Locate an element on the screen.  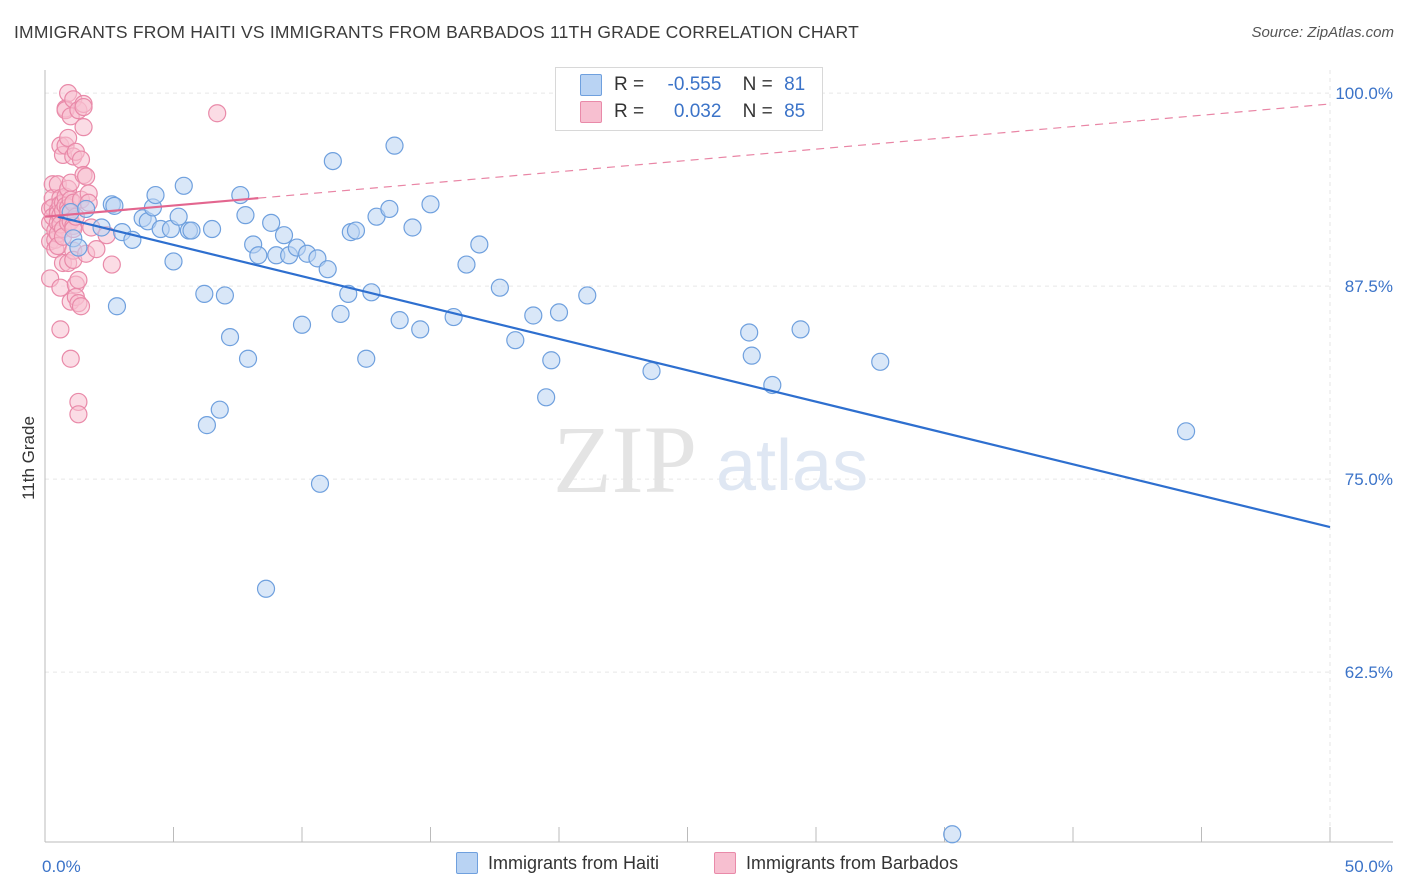
haiti-r-value: -0.555 is located at coordinates (694, 84).